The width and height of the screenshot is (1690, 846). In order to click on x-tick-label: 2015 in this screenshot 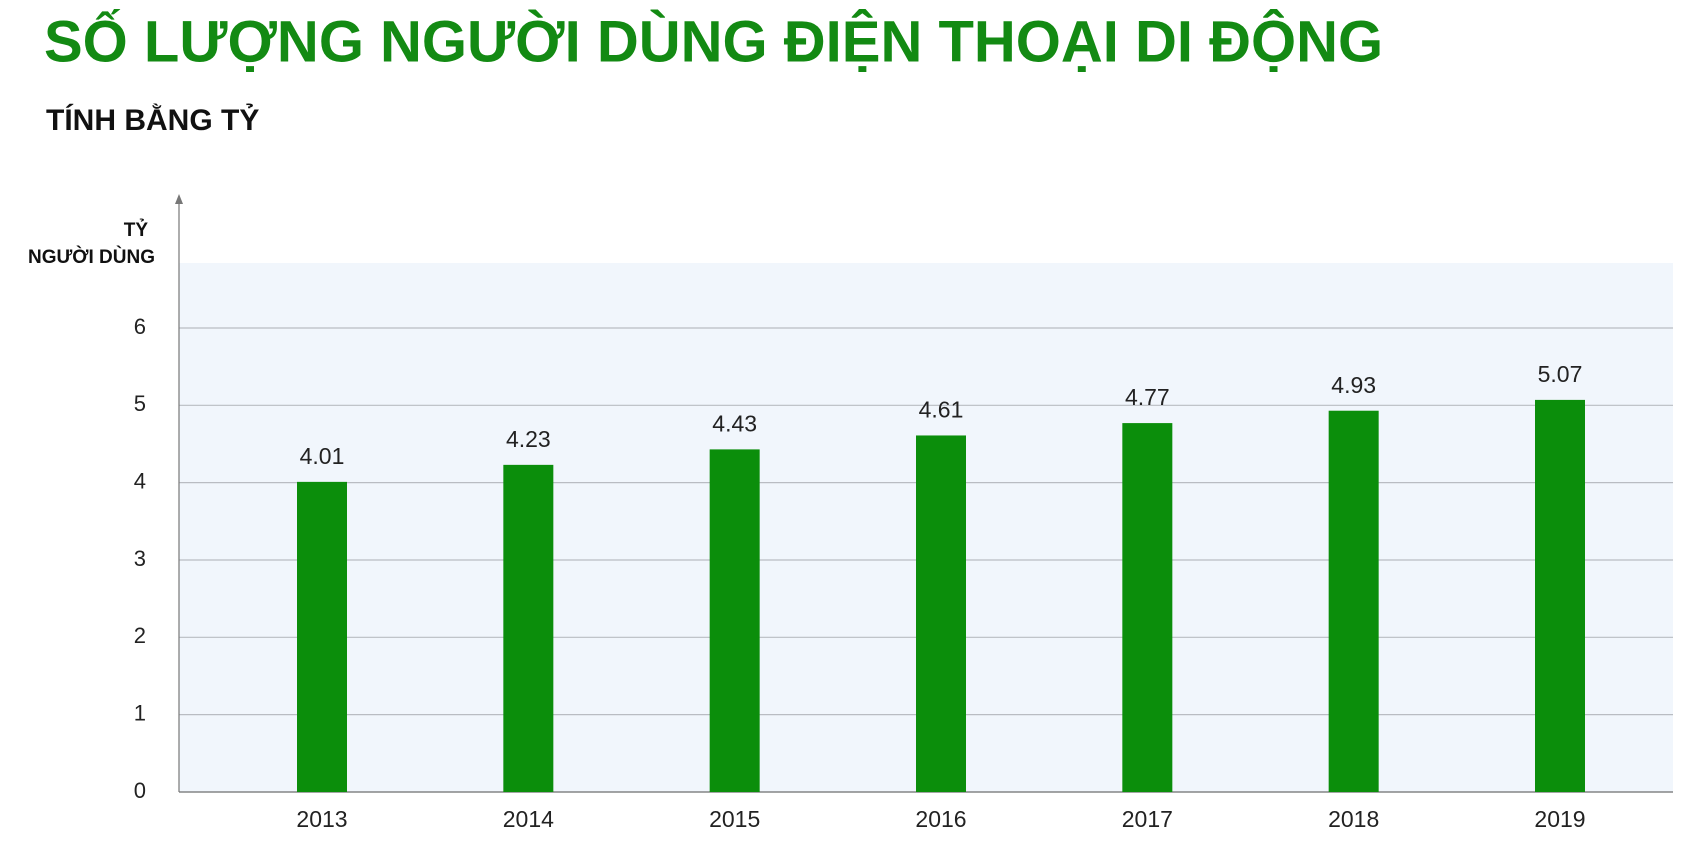, I will do `click(734, 819)`.